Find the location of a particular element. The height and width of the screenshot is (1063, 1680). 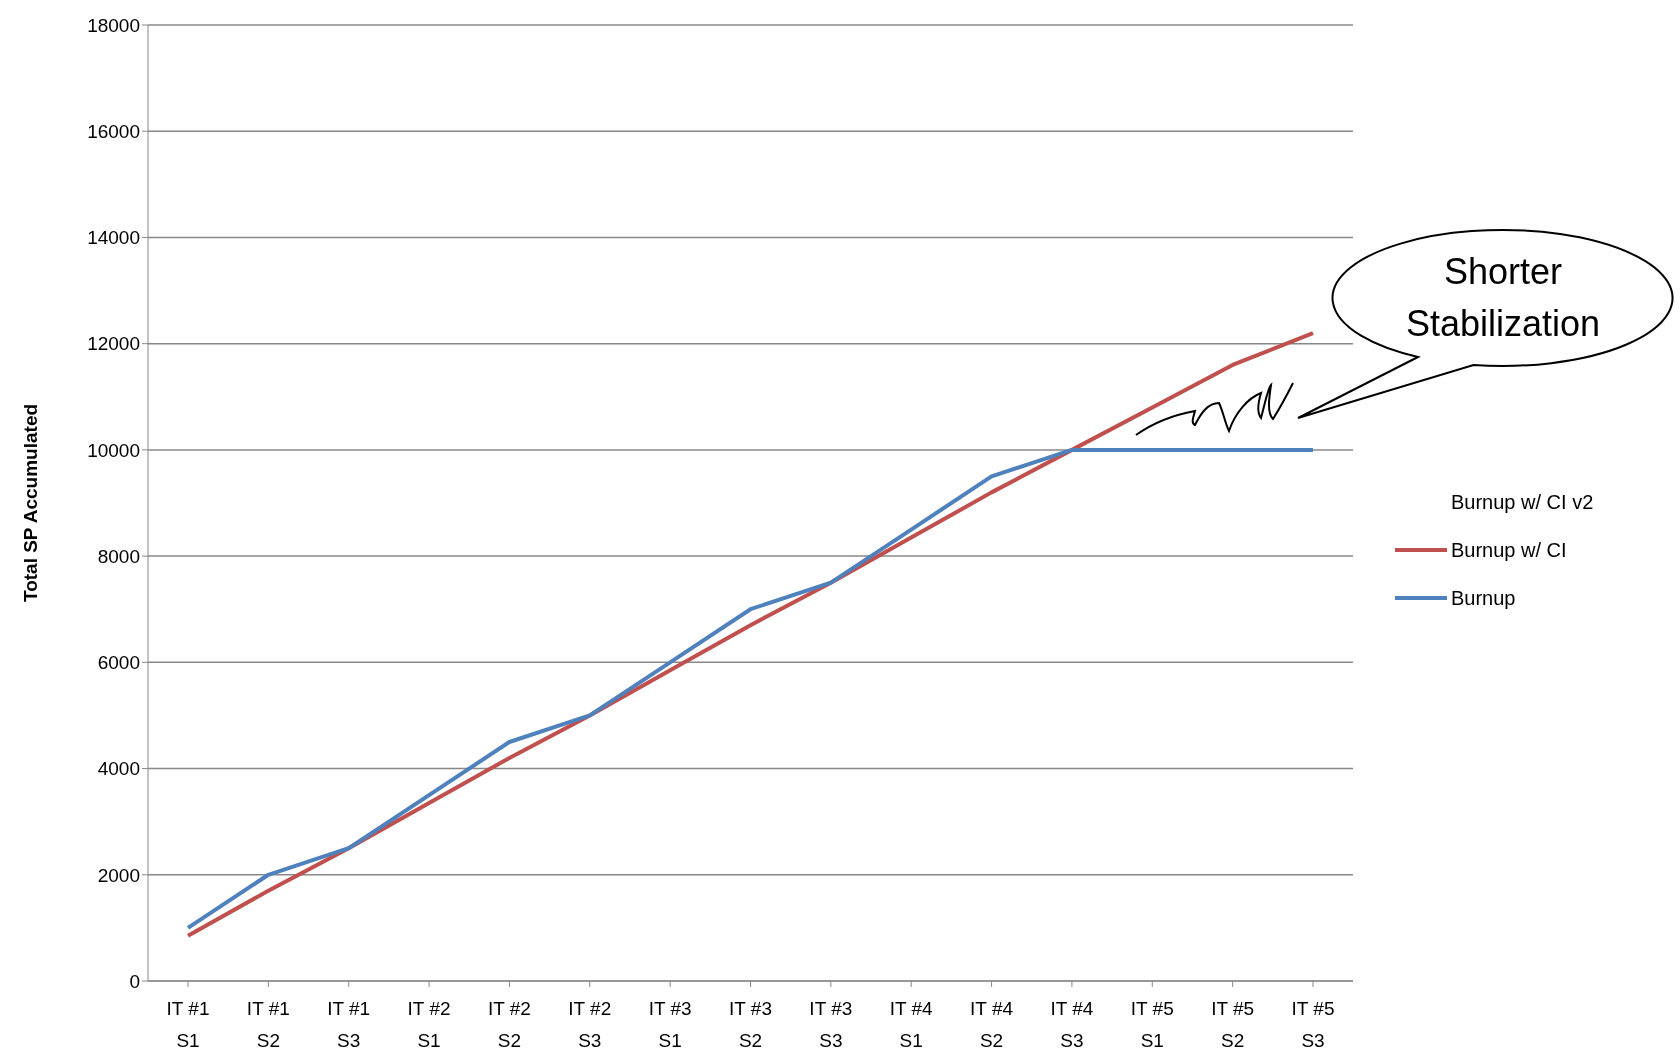

y-tick-label: 16000 is located at coordinates (113, 131).